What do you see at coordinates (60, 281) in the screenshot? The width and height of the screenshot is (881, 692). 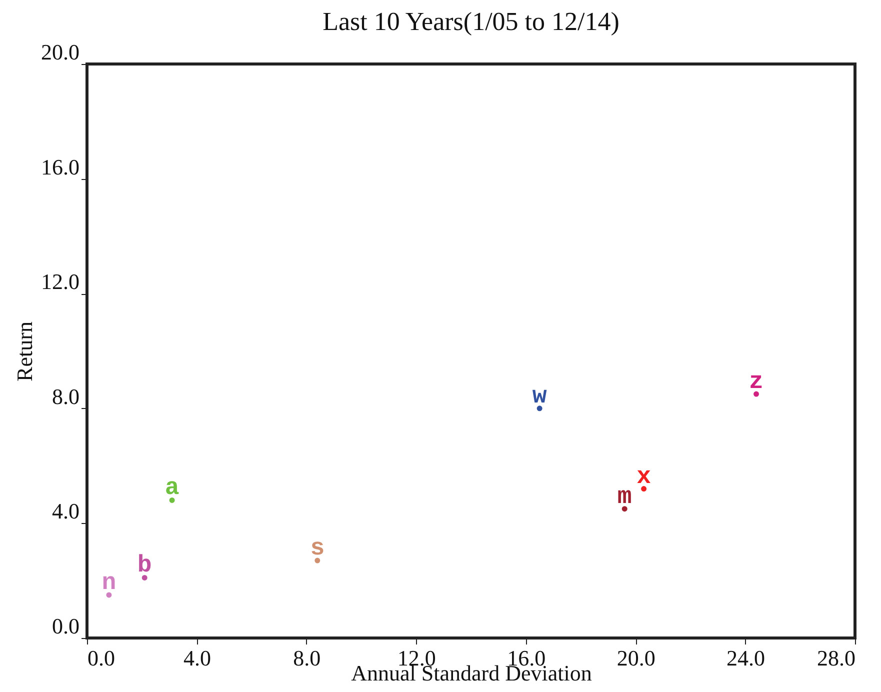 I see `y-tick-label: 12.0` at bounding box center [60, 281].